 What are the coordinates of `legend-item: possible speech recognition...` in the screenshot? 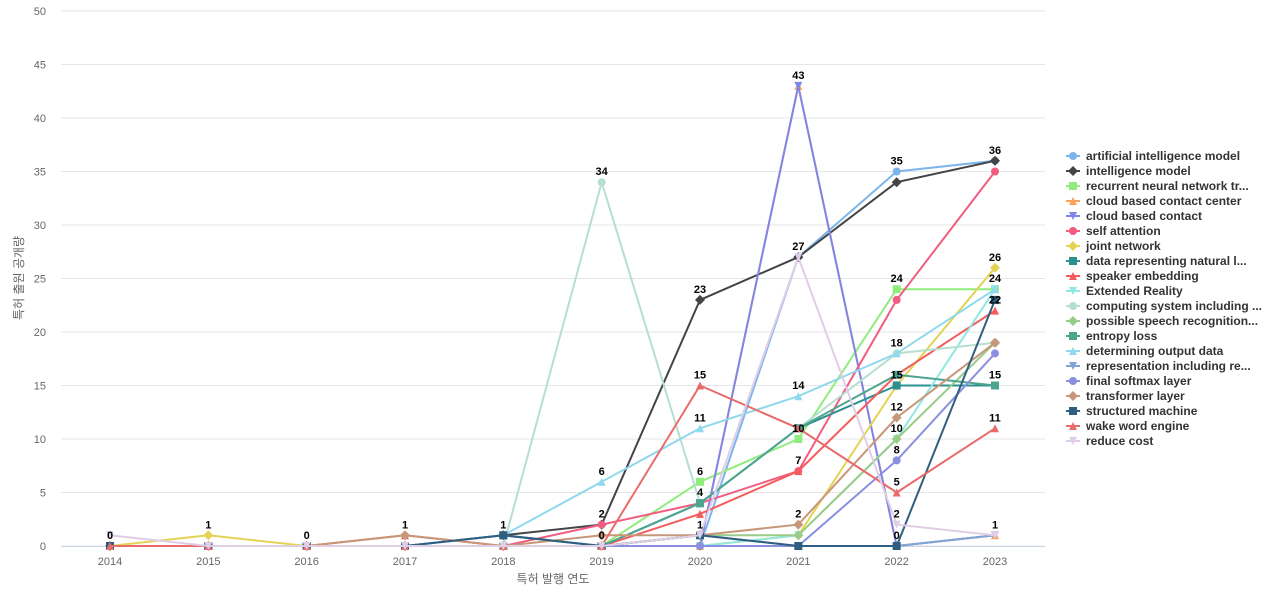 It's located at (1162, 321).